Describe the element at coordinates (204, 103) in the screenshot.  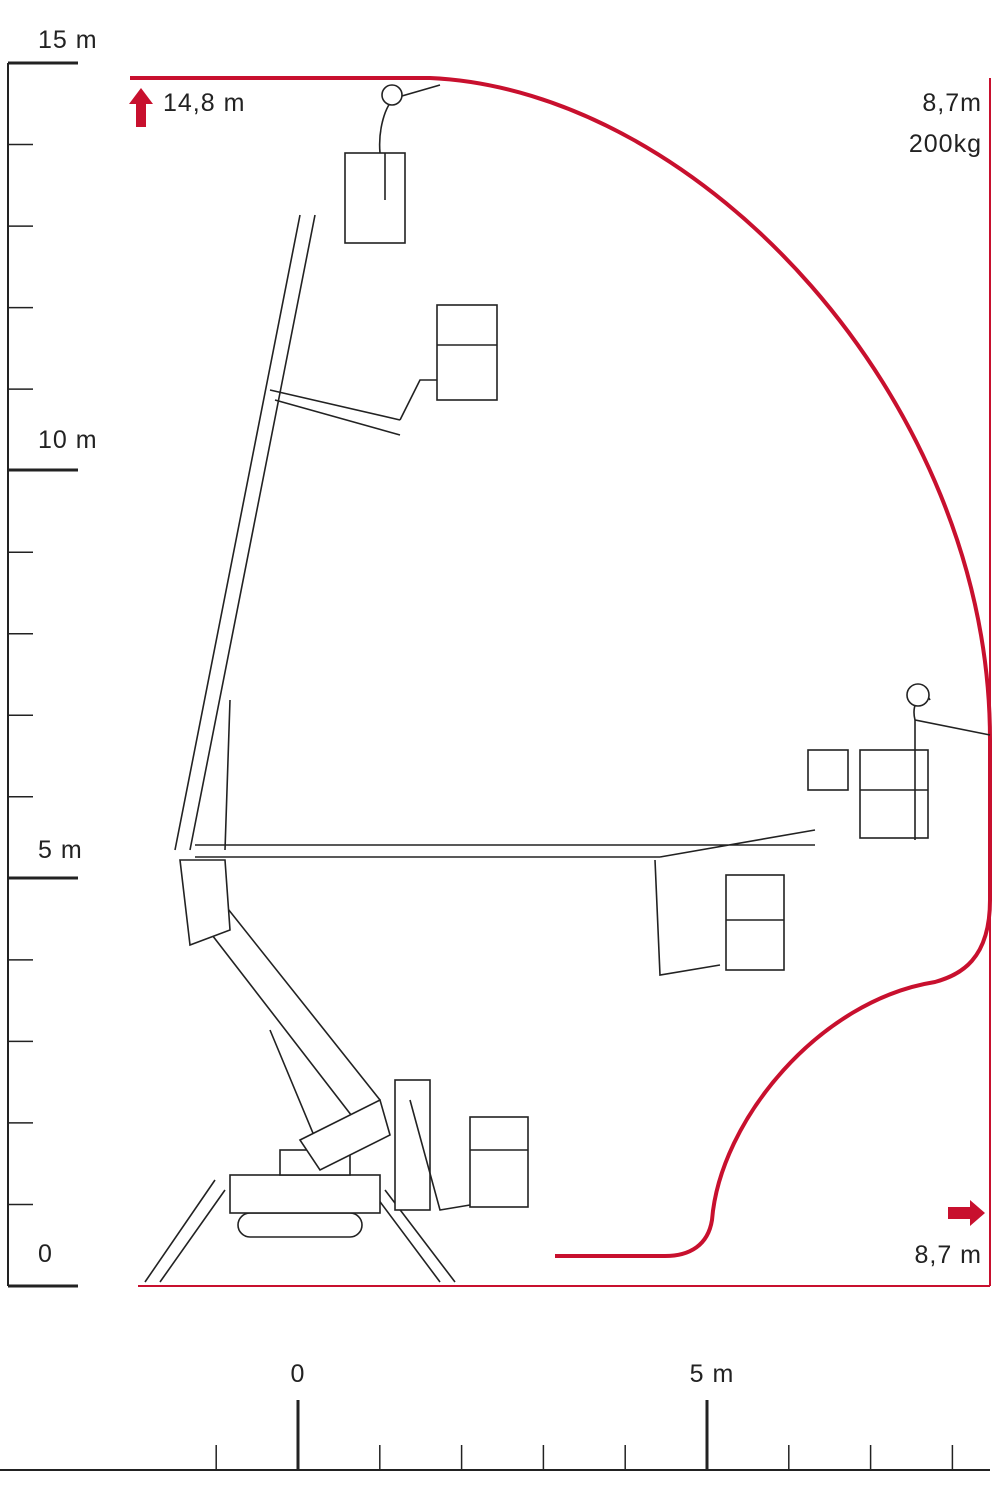
I see `annotation: 14,8 m` at that location.